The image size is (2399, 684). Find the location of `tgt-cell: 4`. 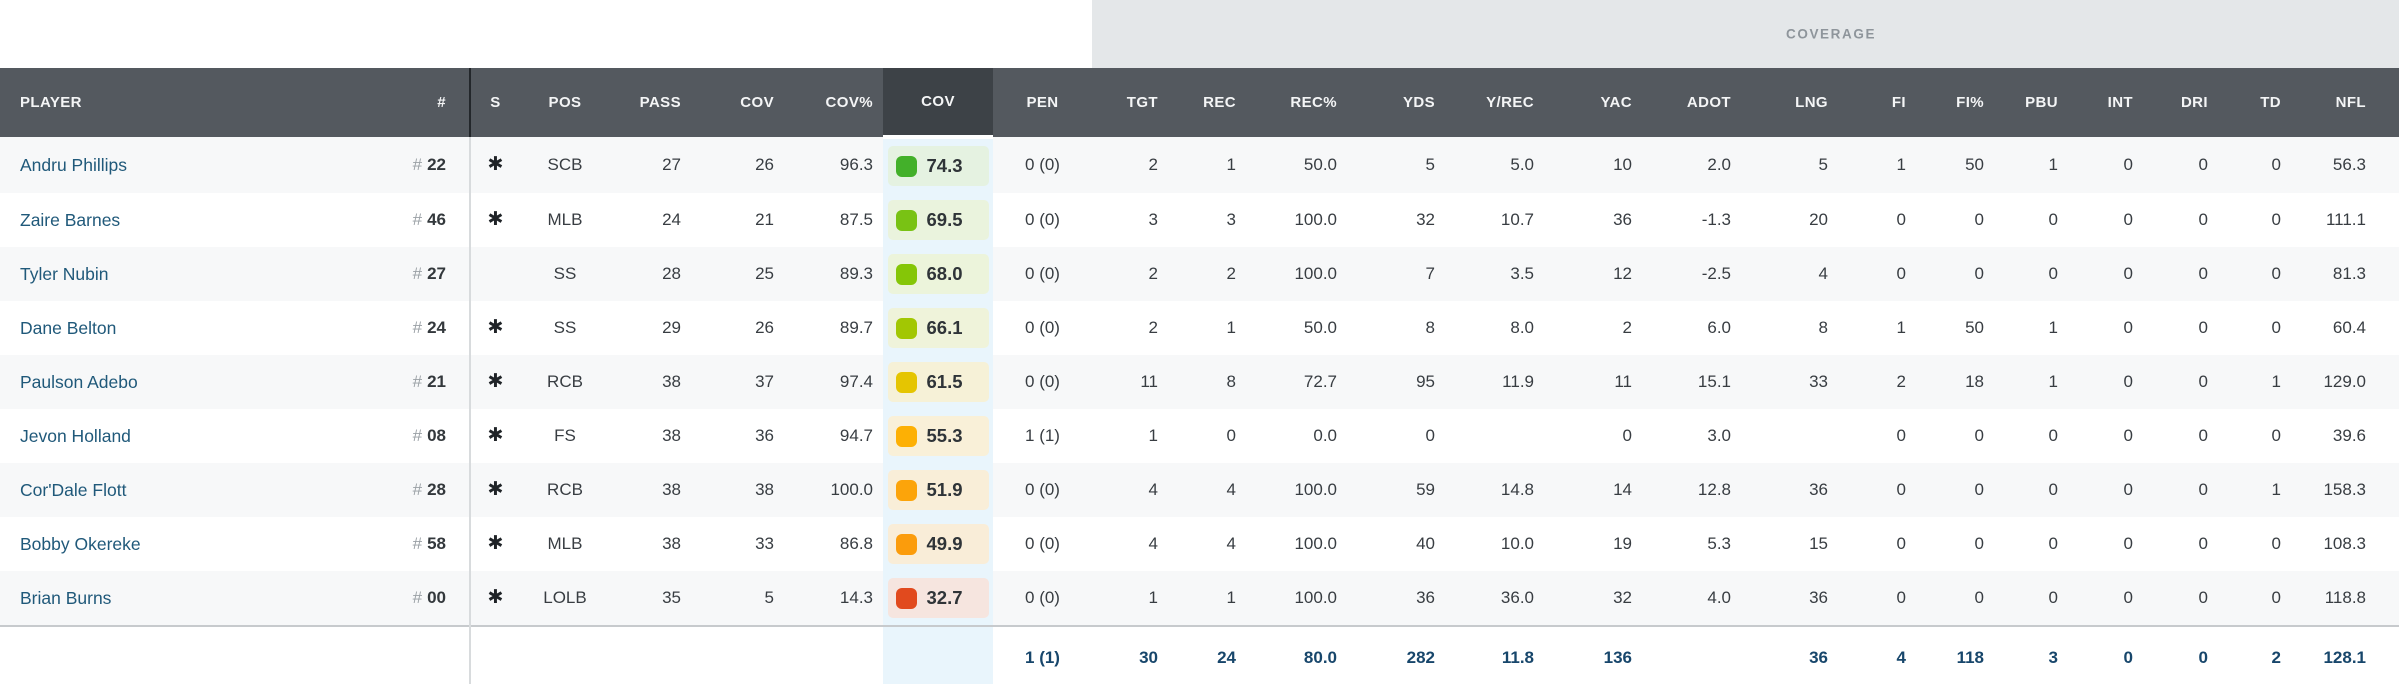

tgt-cell: 4 is located at coordinates (1153, 543).